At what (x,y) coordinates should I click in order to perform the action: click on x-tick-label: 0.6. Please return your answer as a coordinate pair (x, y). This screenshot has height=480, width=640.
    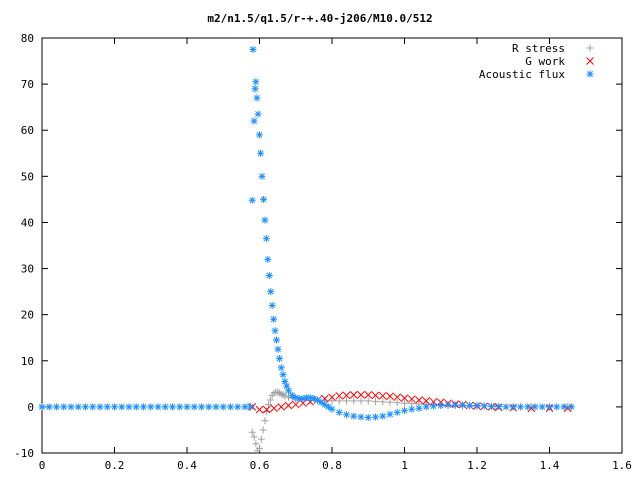
    Looking at the image, I should click on (260, 465).